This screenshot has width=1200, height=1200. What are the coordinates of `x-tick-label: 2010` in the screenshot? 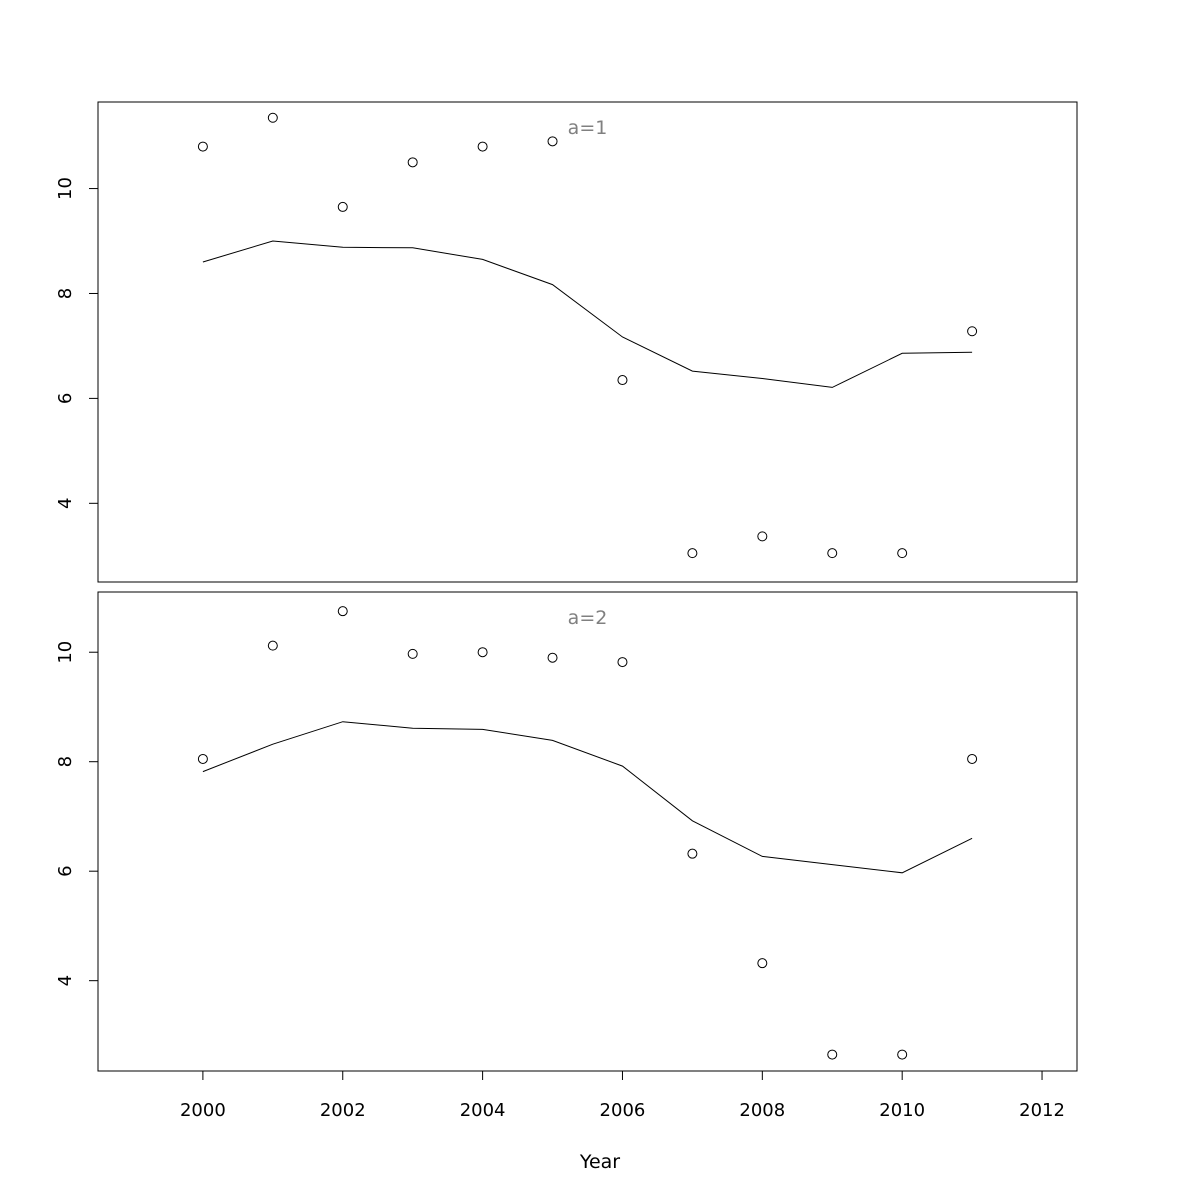 It's located at (902, 1110).